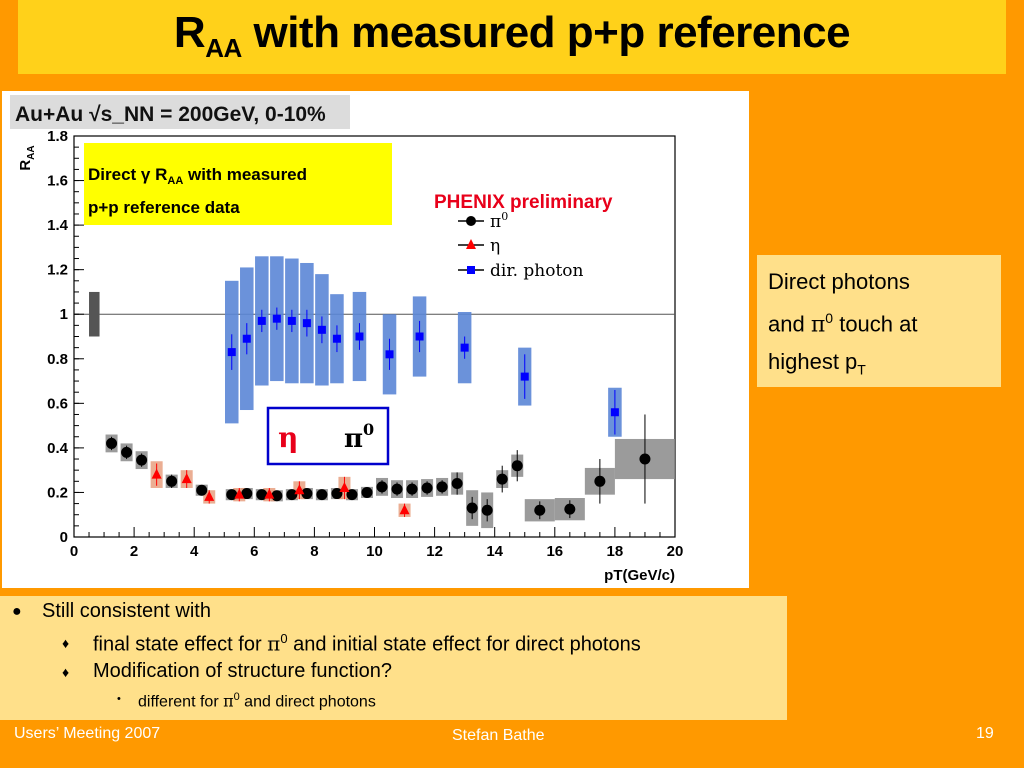  Describe the element at coordinates (58, 448) in the screenshot. I see `y-tick-label: 0.4` at that location.